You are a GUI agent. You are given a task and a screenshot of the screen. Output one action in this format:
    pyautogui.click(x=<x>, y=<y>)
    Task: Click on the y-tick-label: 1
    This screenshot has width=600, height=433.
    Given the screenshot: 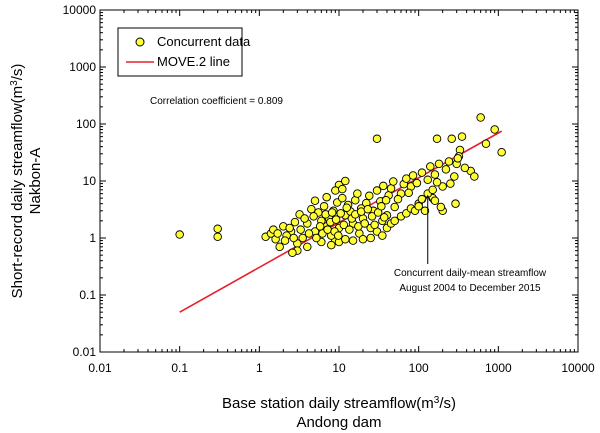 What is the action you would take?
    pyautogui.click(x=92, y=238)
    